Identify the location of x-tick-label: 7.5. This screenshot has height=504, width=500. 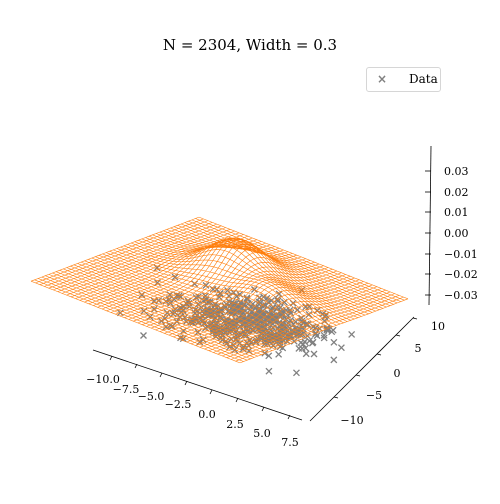
(290, 442).